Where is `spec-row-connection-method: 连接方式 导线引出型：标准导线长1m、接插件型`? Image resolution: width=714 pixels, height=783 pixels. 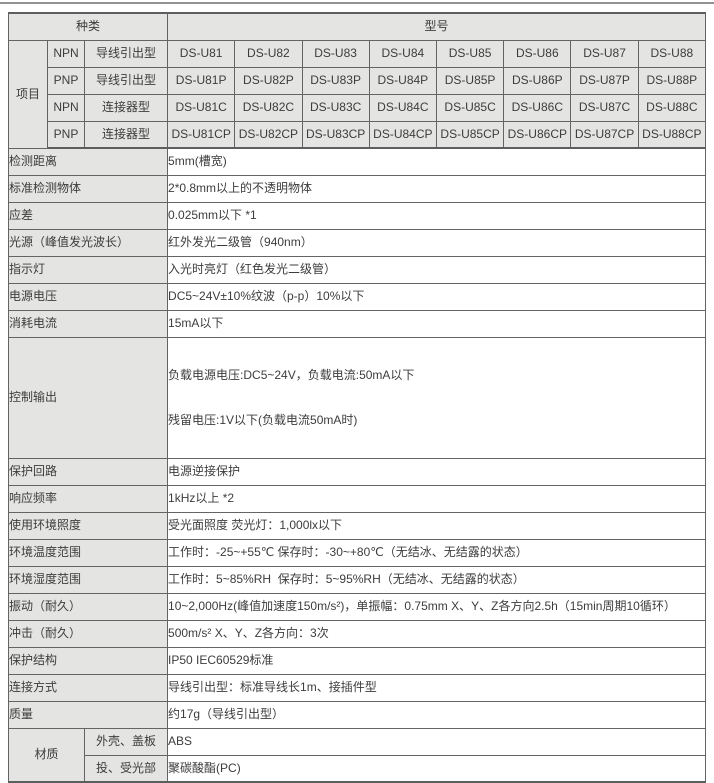
spec-row-connection-method: 连接方式 导线引出型：标准导线长1m、接插件型 is located at coordinates (356, 687).